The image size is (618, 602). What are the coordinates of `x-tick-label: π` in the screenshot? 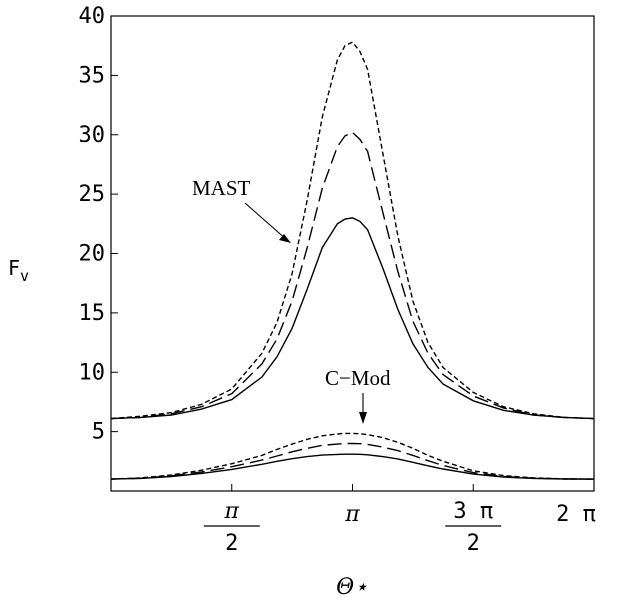 It's located at (352, 514).